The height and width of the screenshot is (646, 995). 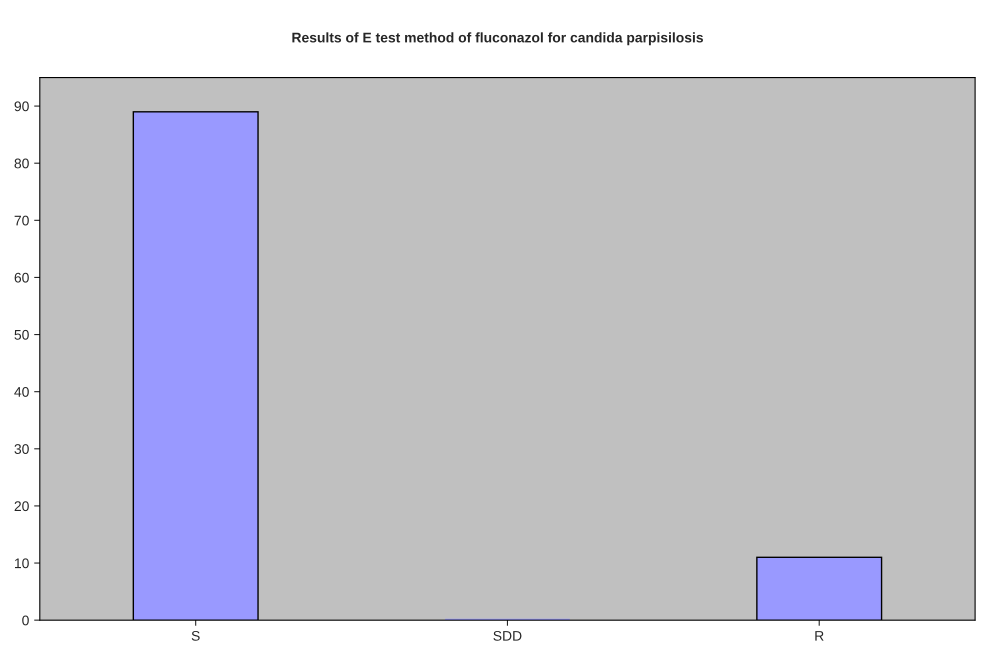 I want to click on y-tick-label: 20, so click(x=21, y=506).